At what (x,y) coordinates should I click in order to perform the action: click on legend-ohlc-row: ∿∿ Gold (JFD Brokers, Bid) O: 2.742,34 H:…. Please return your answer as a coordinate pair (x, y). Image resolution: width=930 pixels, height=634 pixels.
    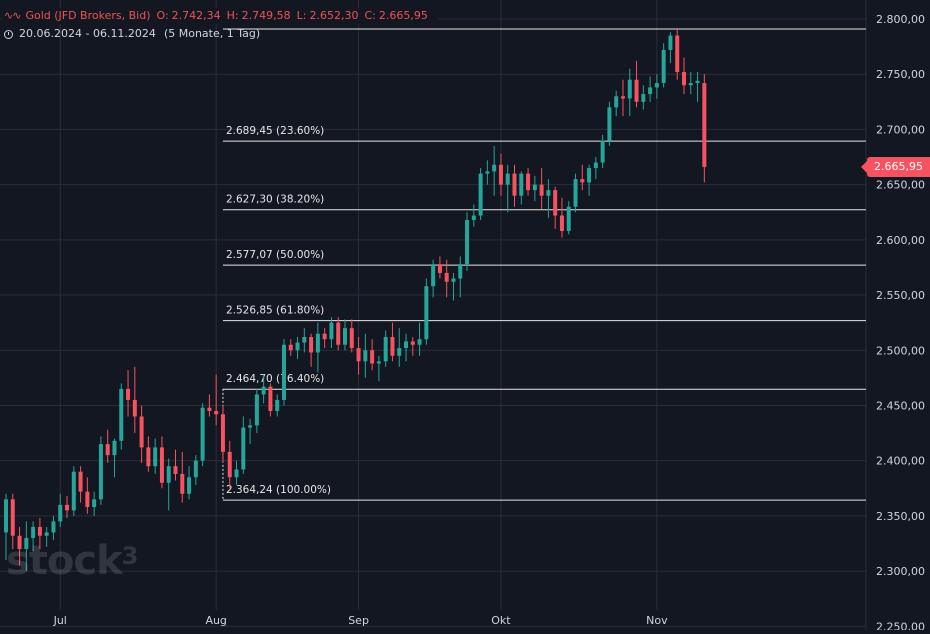
    Looking at the image, I should click on (220, 16).